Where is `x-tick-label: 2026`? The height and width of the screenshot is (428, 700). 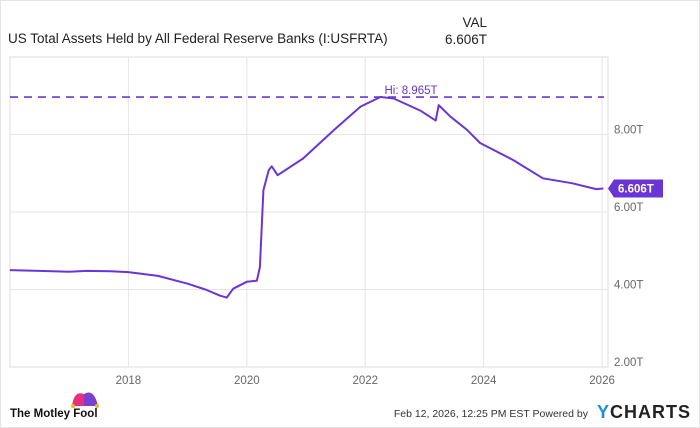 x-tick-label: 2026 is located at coordinates (602, 381).